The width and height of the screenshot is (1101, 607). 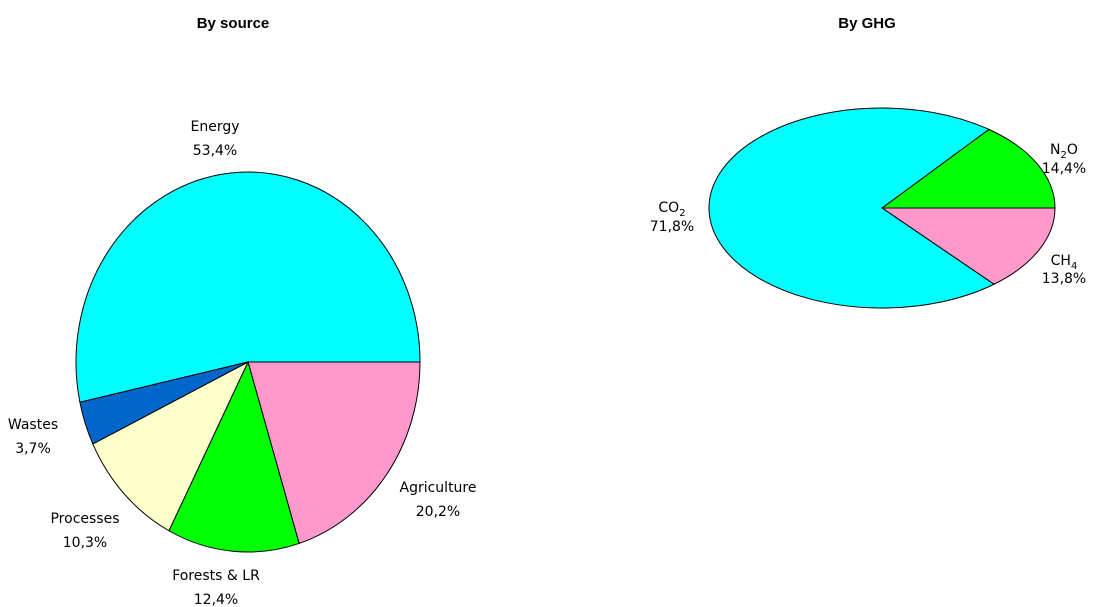 What do you see at coordinates (867, 23) in the screenshot?
I see `chart-title-by-ghg: By GHG` at bounding box center [867, 23].